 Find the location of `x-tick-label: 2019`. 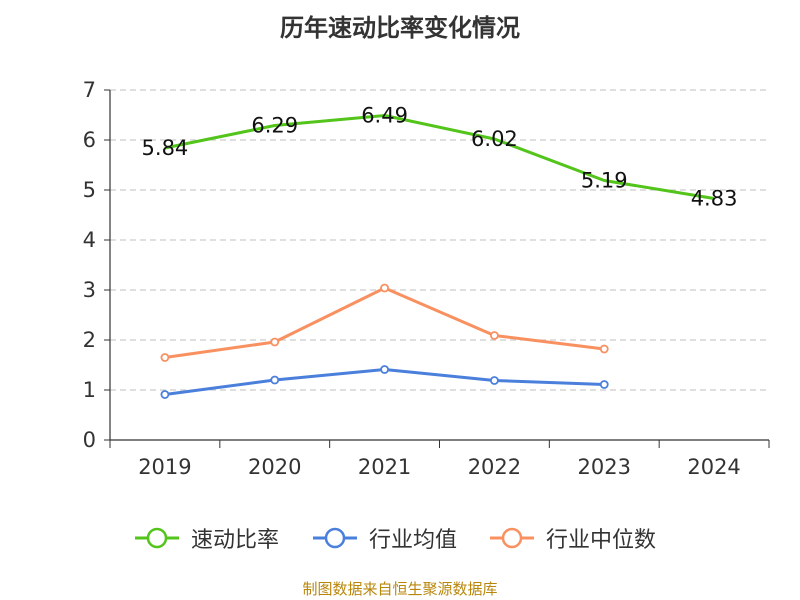

x-tick-label: 2019 is located at coordinates (164, 467).